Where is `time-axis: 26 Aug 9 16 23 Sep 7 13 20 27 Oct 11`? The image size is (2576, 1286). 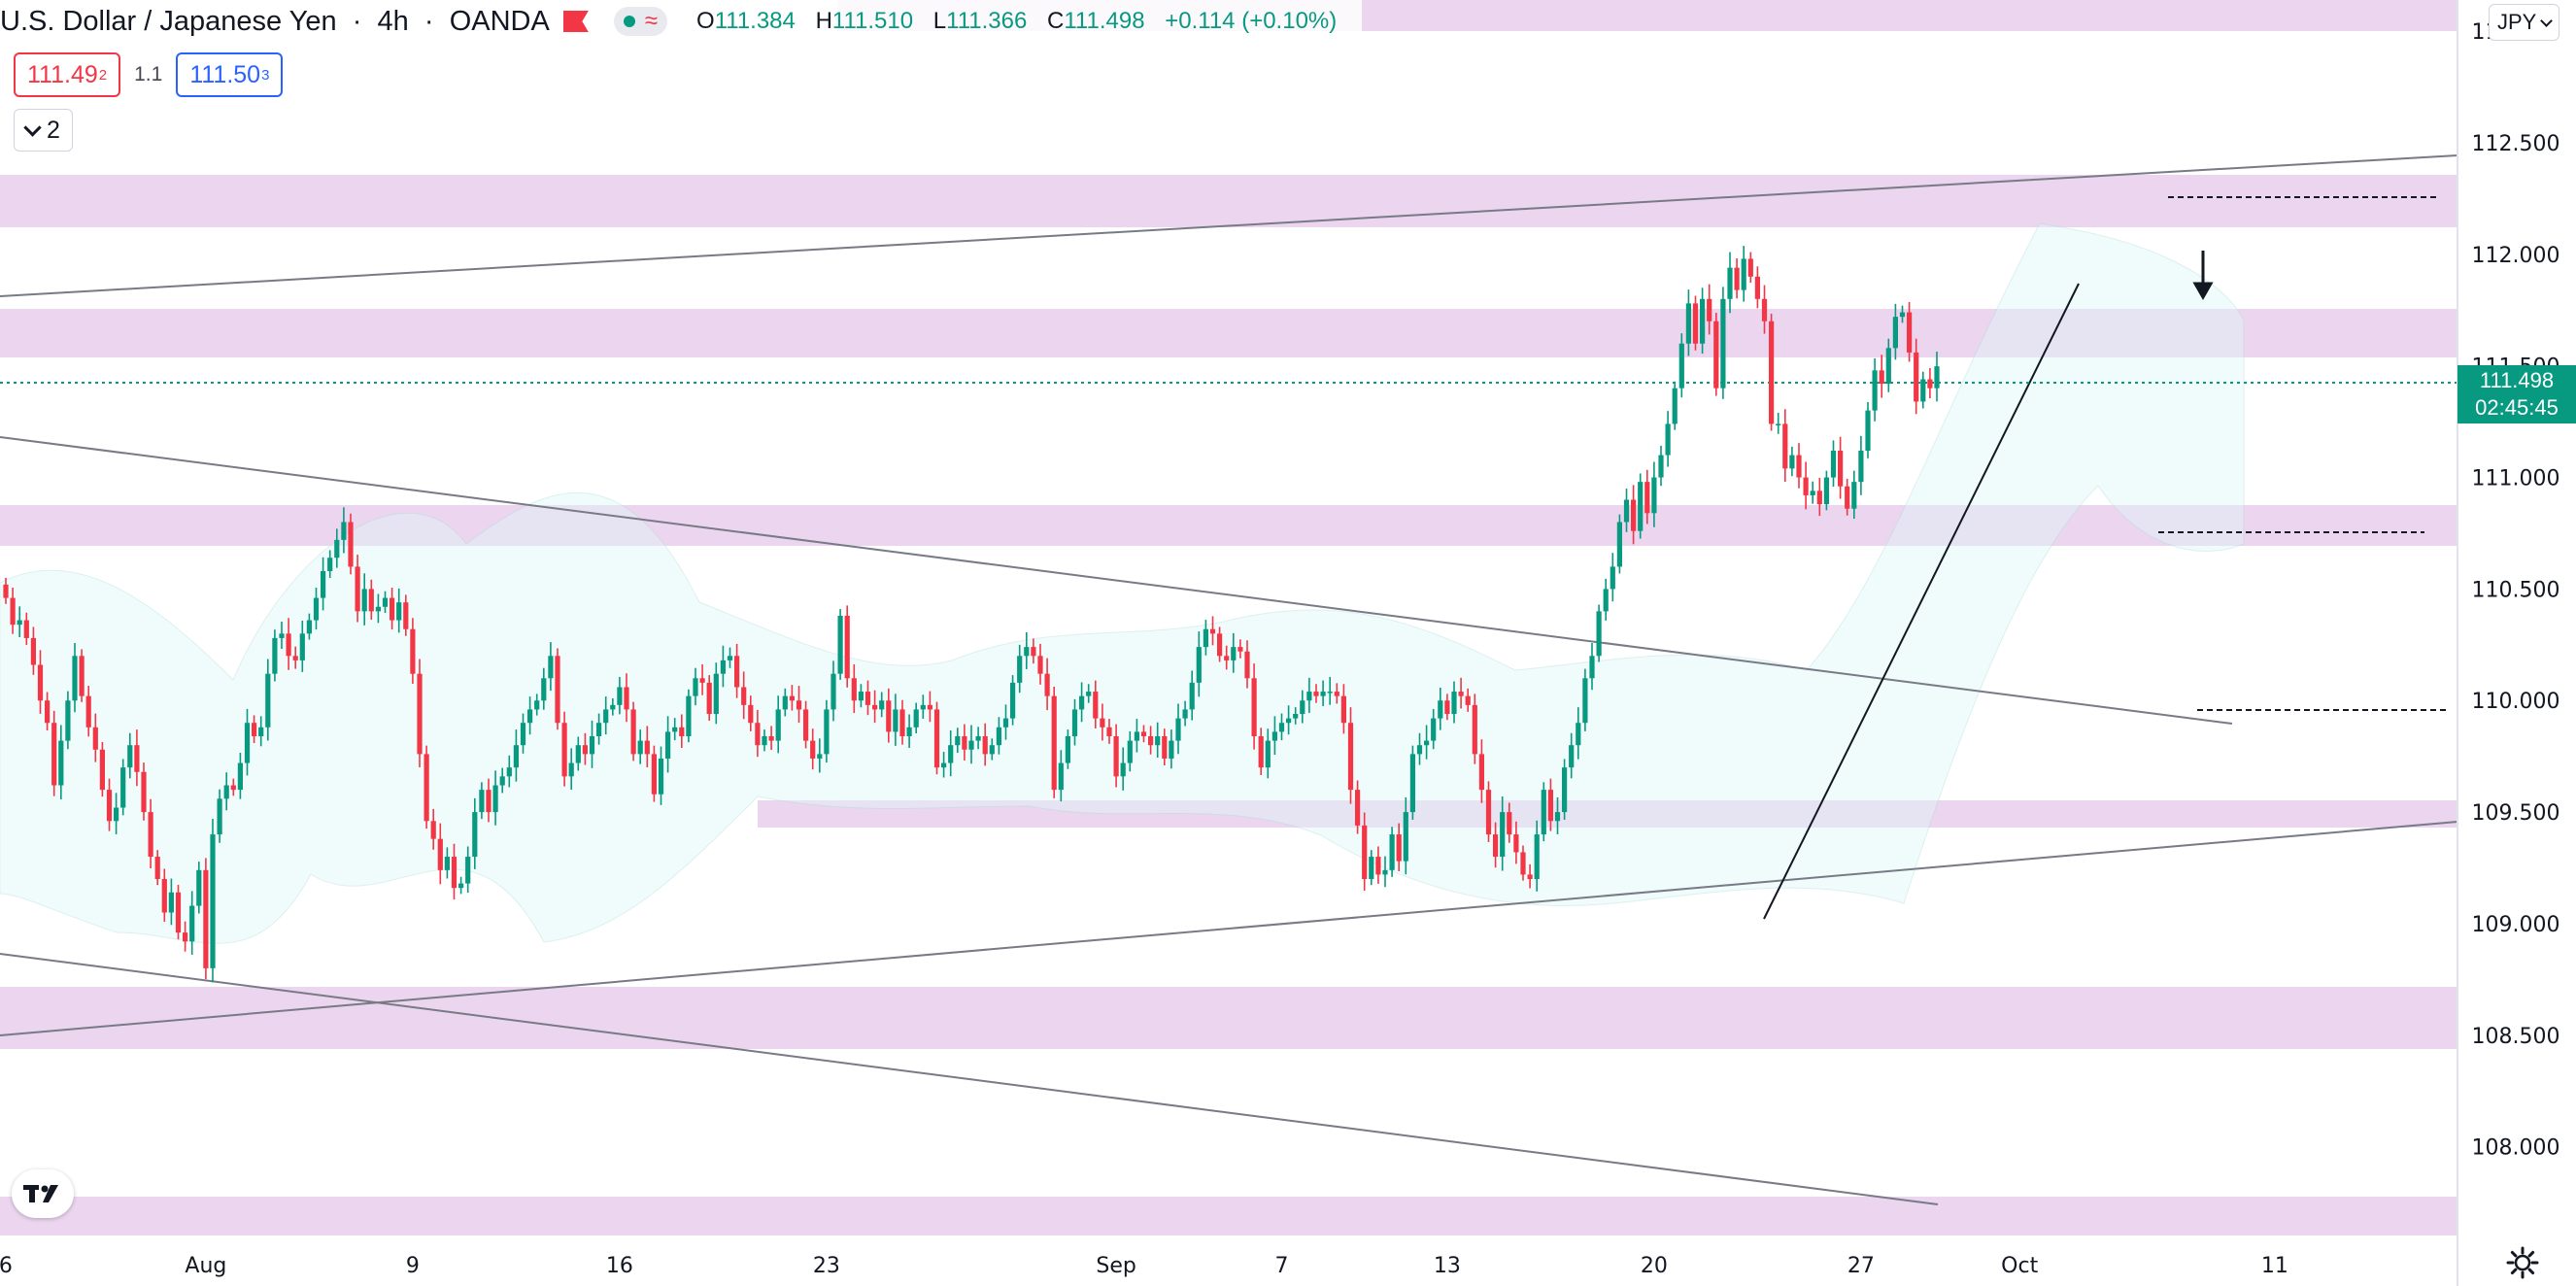 time-axis: 26 Aug 9 16 23 Sep 7 13 20 27 Oct 11 is located at coordinates (1144, 1266).